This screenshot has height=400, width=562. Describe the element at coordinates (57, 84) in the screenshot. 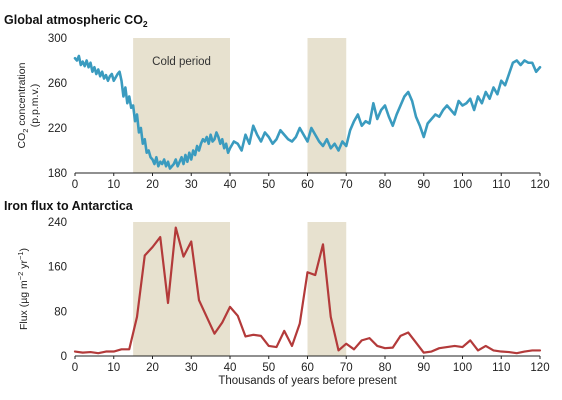

I see `y-tick-label: 260` at that location.